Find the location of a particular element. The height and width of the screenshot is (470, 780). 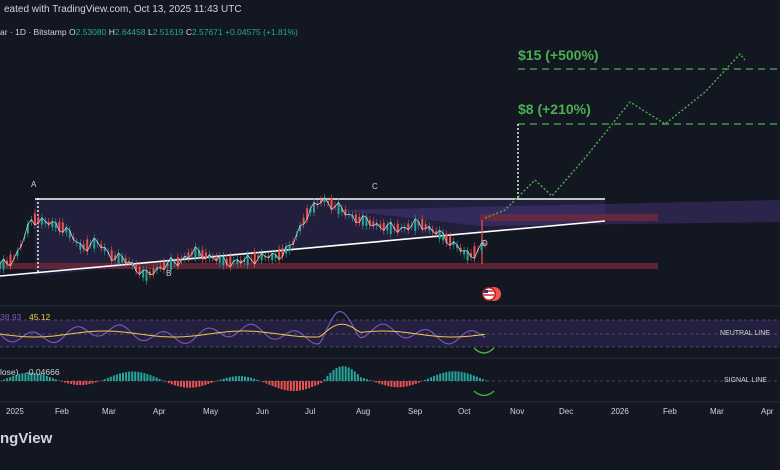

right-channel-fill is located at coordinates (560, 213).